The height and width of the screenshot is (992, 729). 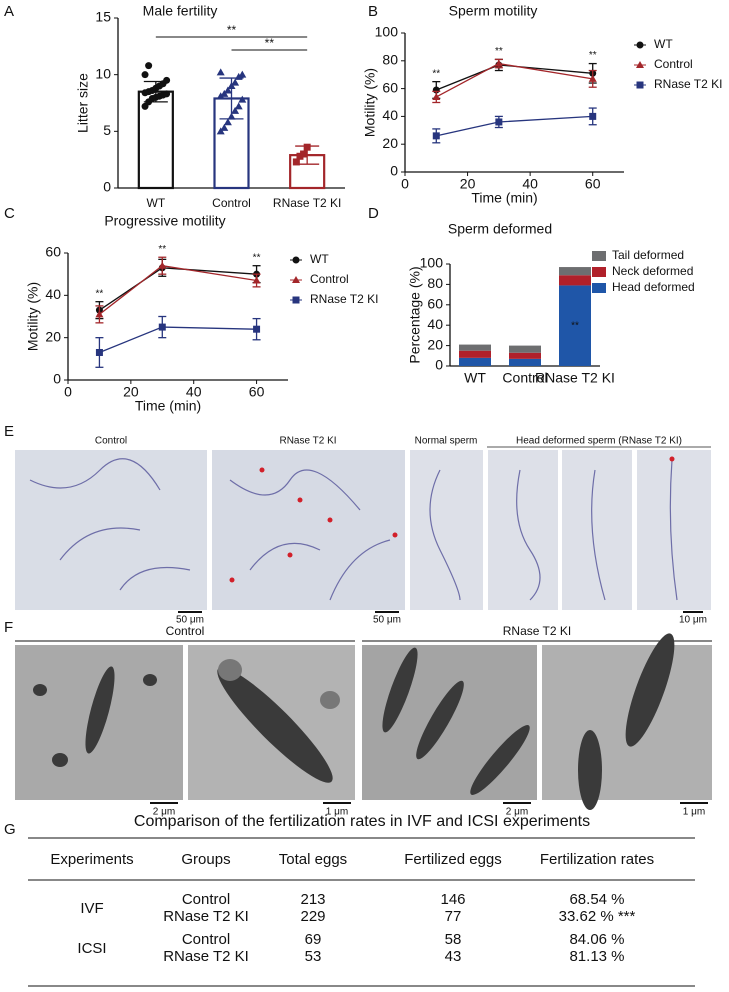 What do you see at coordinates (156, 203) in the screenshot?
I see `x-tick-label: WT` at bounding box center [156, 203].